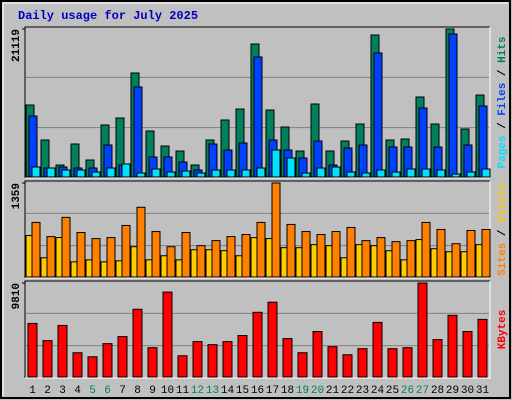 This screenshot has height=400, width=512. I want to click on x-tick-label: 15, so click(242, 391).